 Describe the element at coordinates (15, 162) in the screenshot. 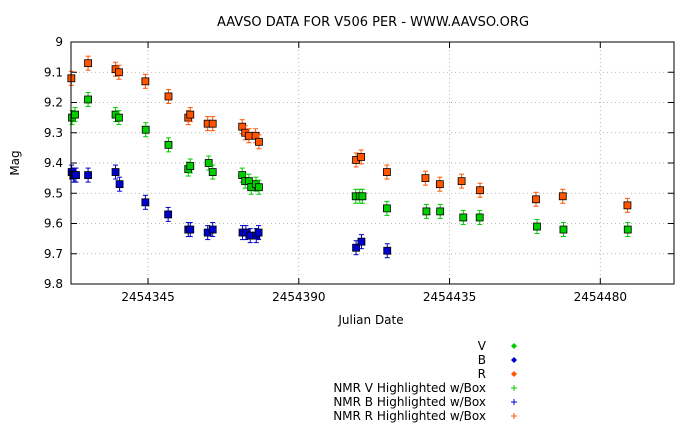

I see `y-axis-label: Mag` at that location.